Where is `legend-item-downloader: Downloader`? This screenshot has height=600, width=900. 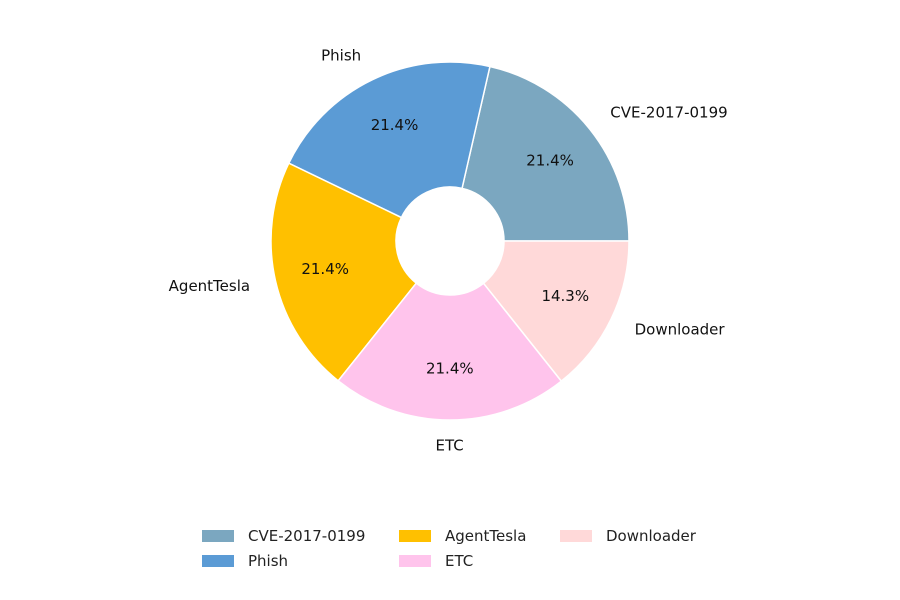 legend-item-downloader: Downloader is located at coordinates (628, 536).